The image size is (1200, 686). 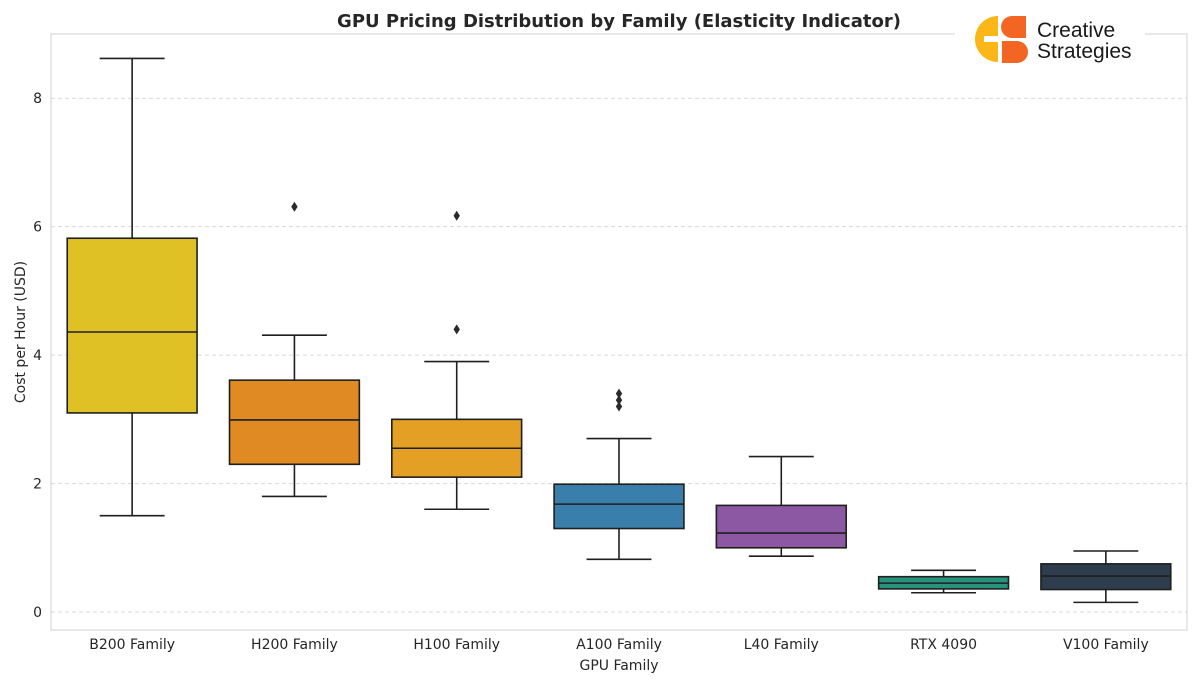 What do you see at coordinates (986, 39) in the screenshot?
I see `logo-c-shape` at bounding box center [986, 39].